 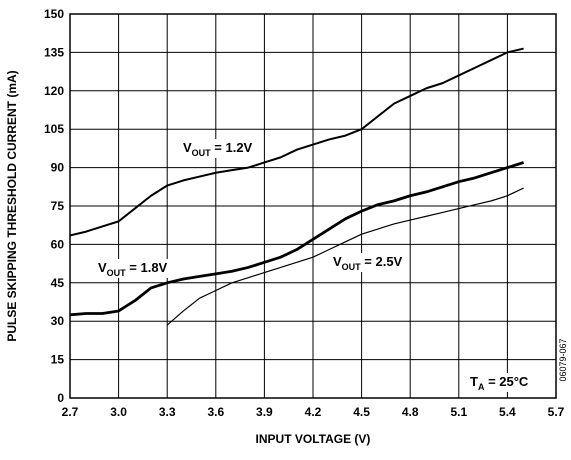 What do you see at coordinates (167, 412) in the screenshot?
I see `x-tick-label: 3.3` at bounding box center [167, 412].